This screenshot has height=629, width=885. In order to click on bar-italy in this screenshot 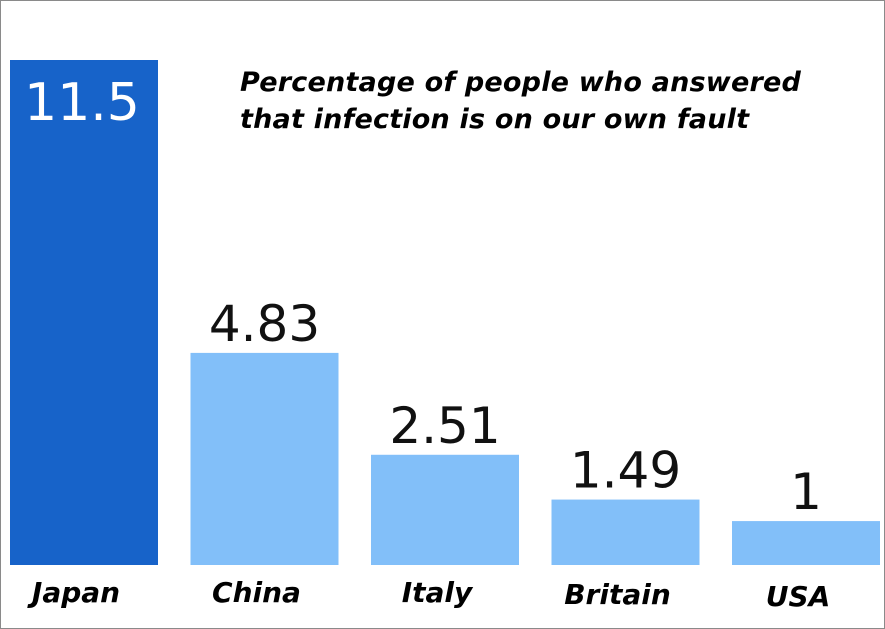, I will do `click(445, 509)`.